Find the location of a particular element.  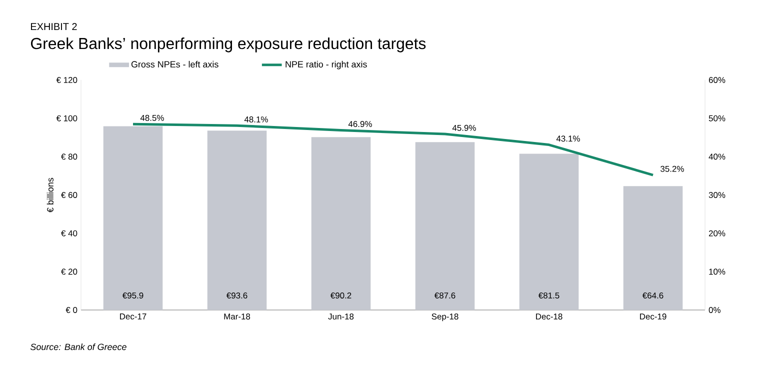

y2-tick-label: 10% is located at coordinates (717, 271).